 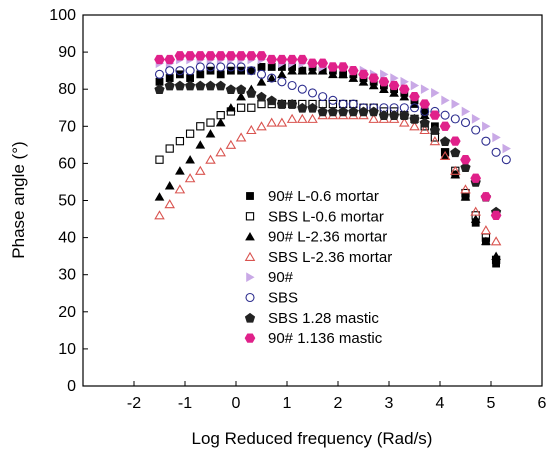 I want to click on legend-item-90-1-136-mastic: 90# 1.136 mastic, so click(x=313, y=338).